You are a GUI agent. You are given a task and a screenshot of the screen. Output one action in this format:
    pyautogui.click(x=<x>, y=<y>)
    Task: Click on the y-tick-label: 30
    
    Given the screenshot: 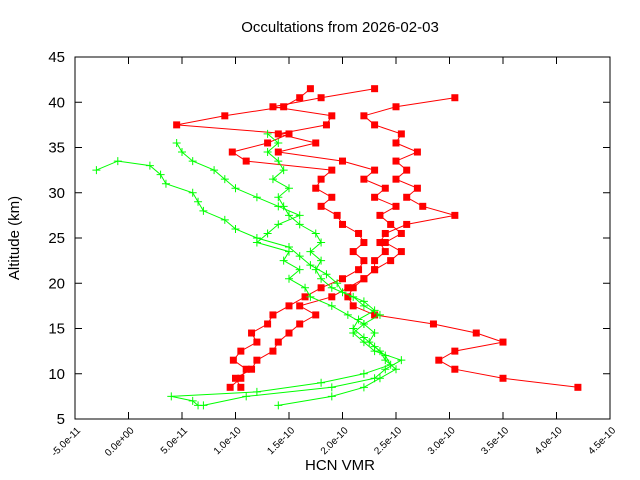 What is the action you would take?
    pyautogui.click(x=56, y=193)
    